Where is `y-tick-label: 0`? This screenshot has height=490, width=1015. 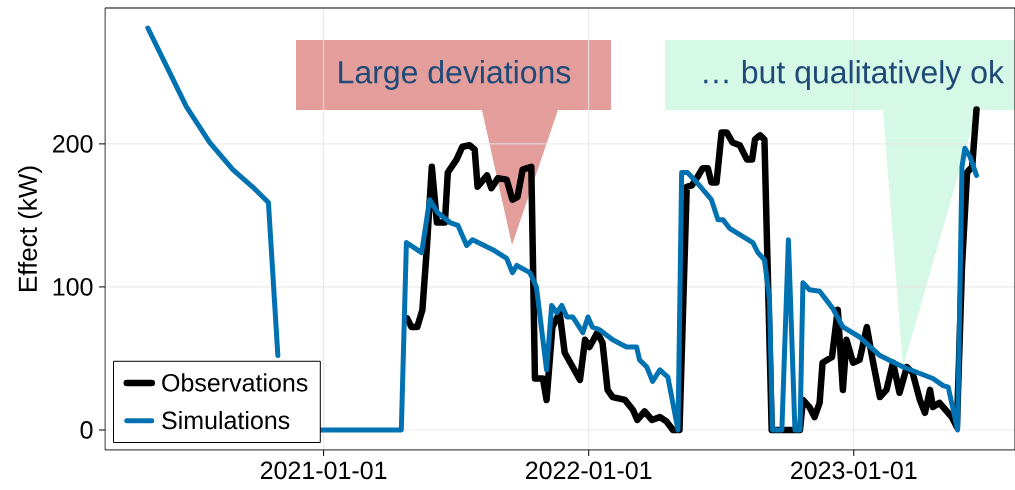 y-tick-label: 0 is located at coordinates (86, 430).